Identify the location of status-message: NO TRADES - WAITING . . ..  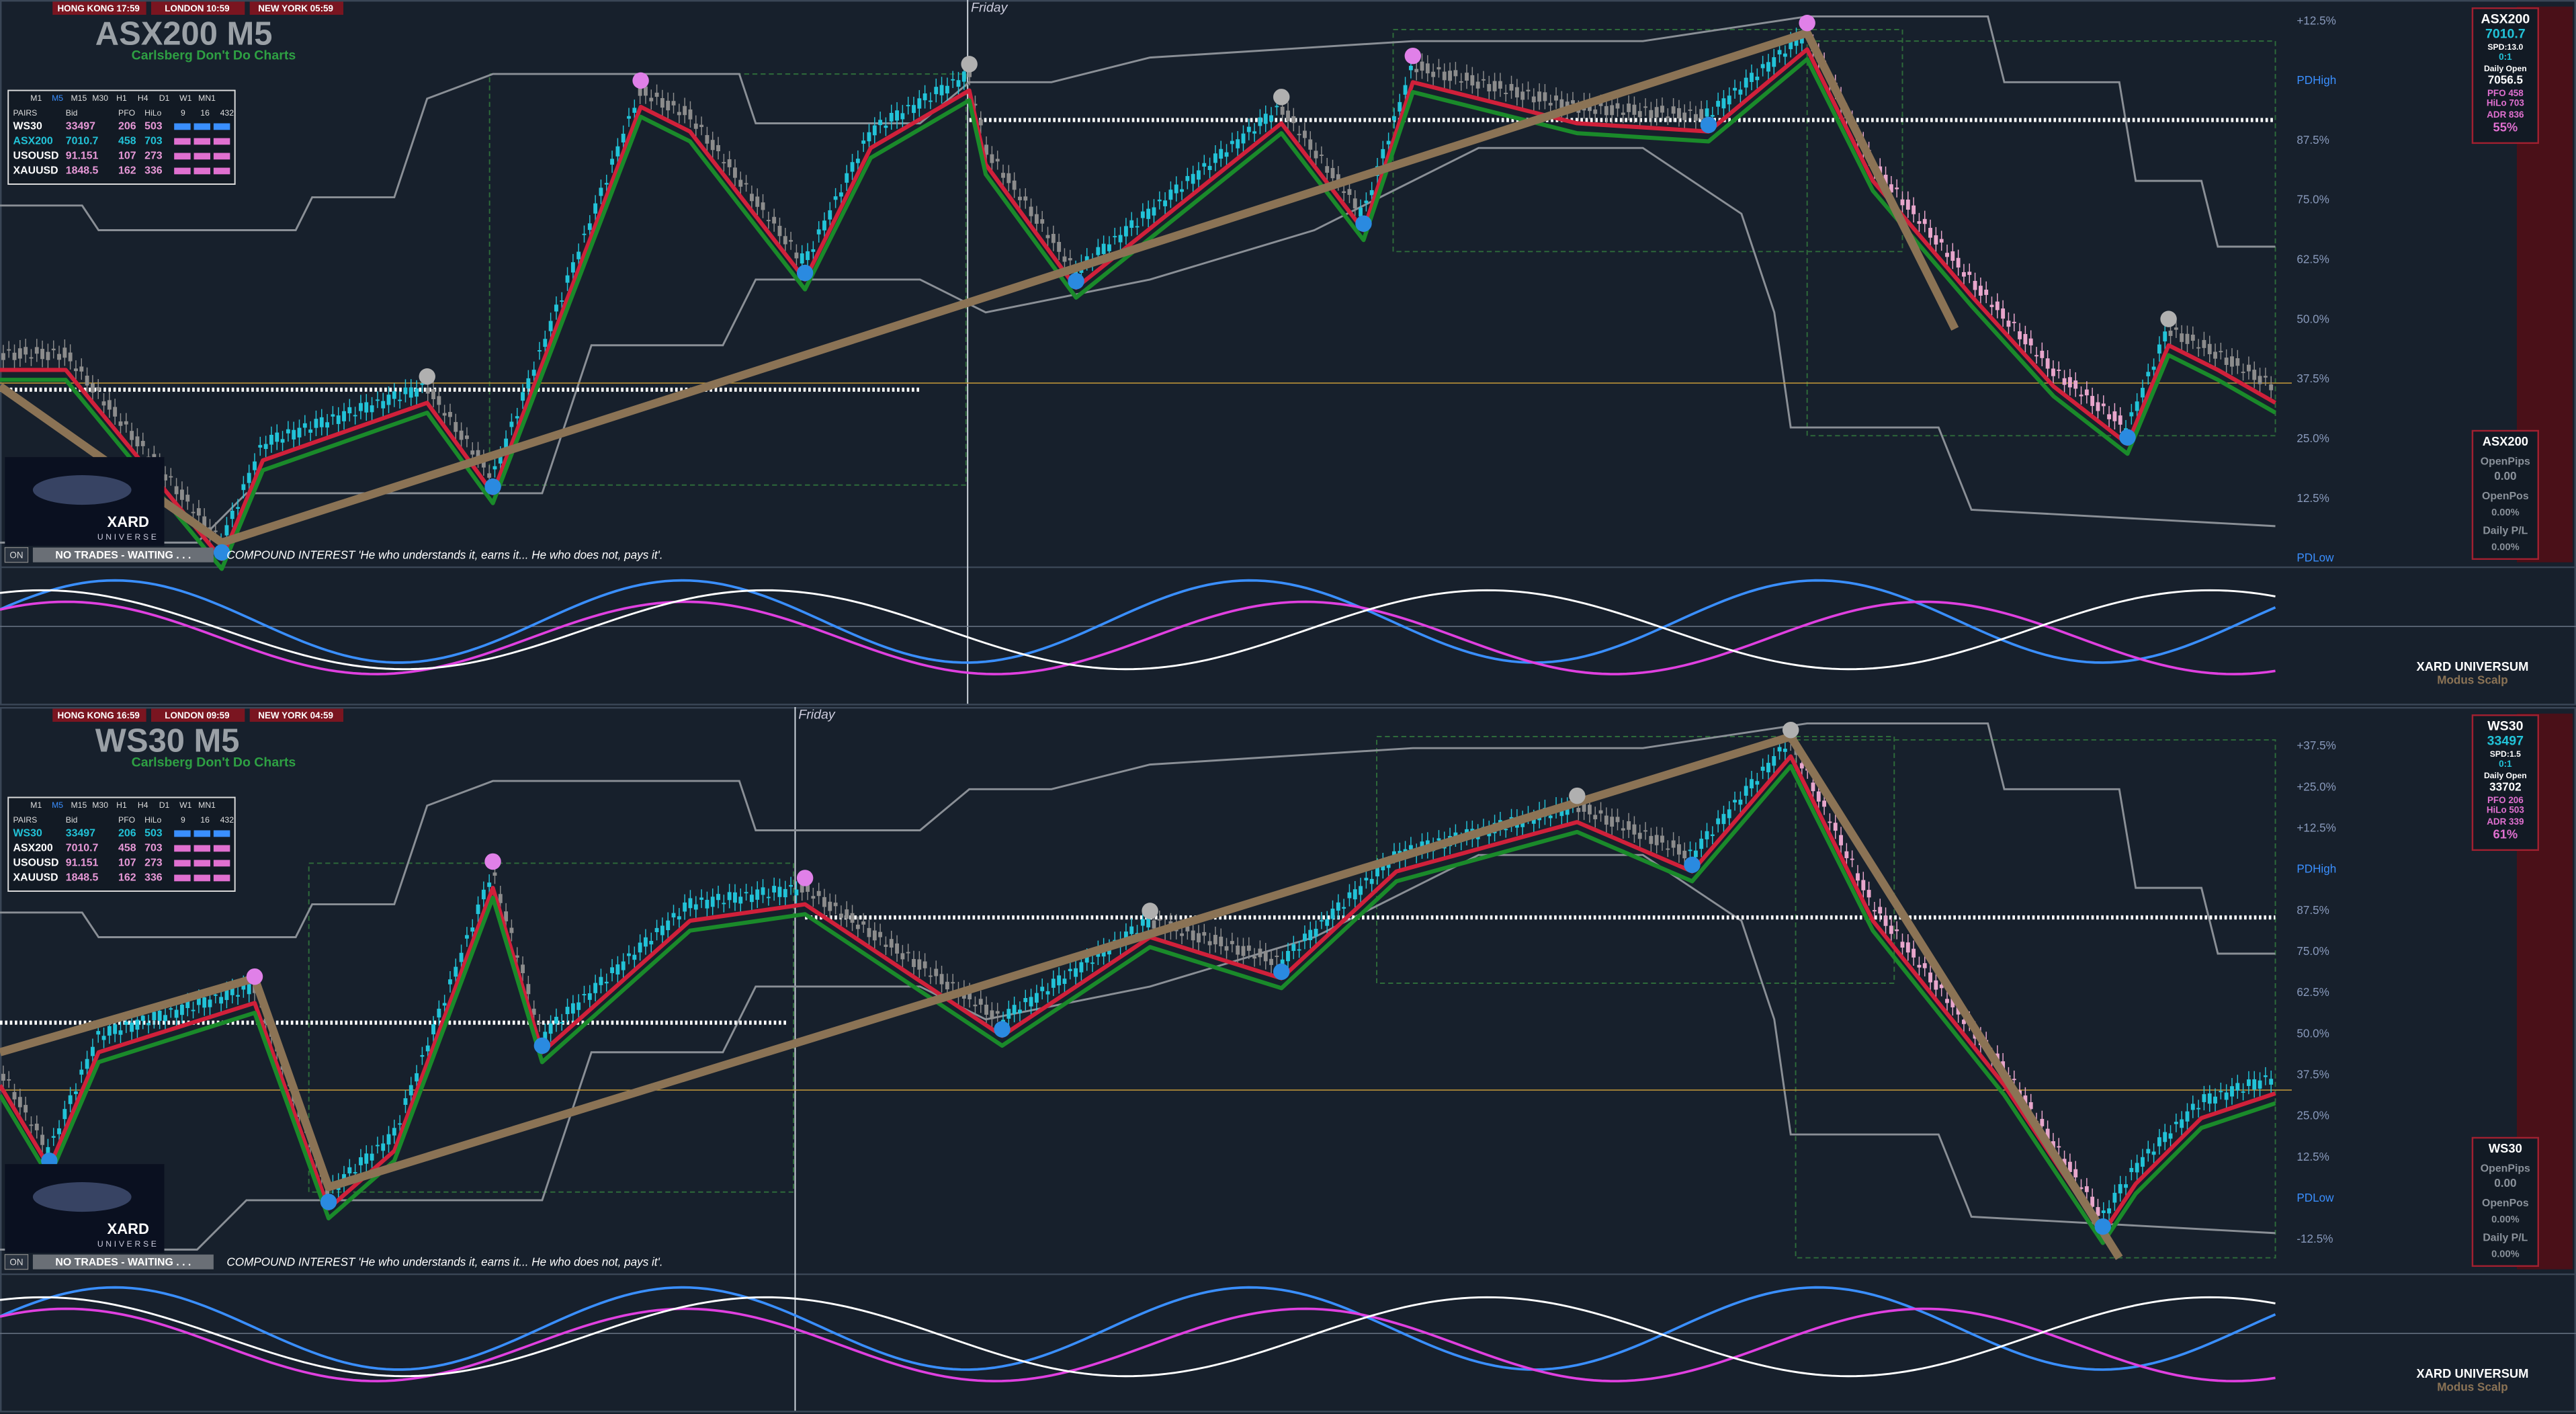
(123, 1263).